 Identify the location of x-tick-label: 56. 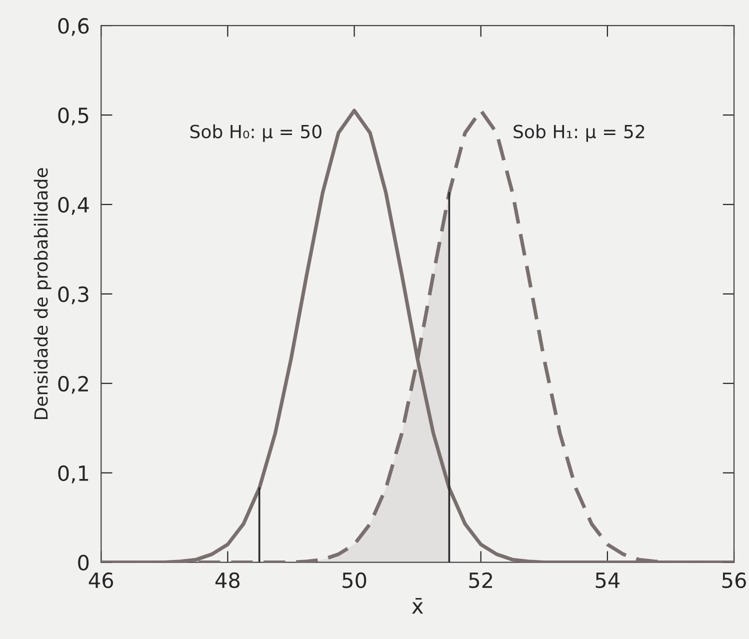
(734, 580).